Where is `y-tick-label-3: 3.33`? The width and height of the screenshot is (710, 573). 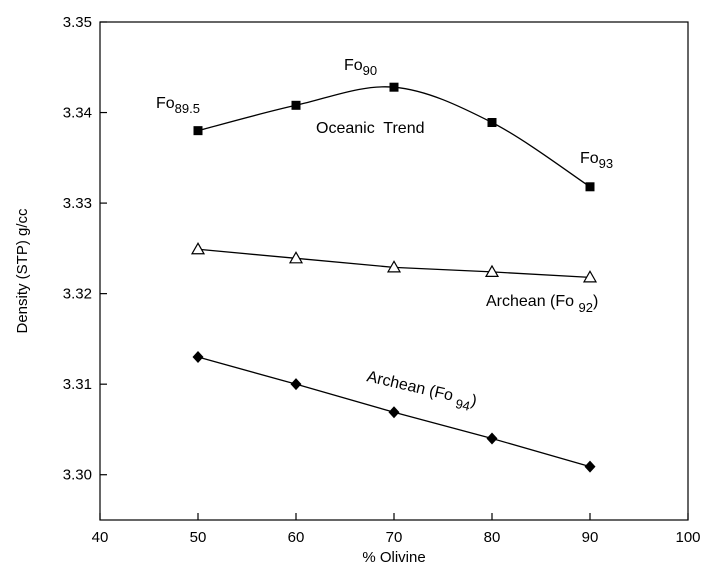 y-tick-label-3: 3.33 is located at coordinates (77, 203).